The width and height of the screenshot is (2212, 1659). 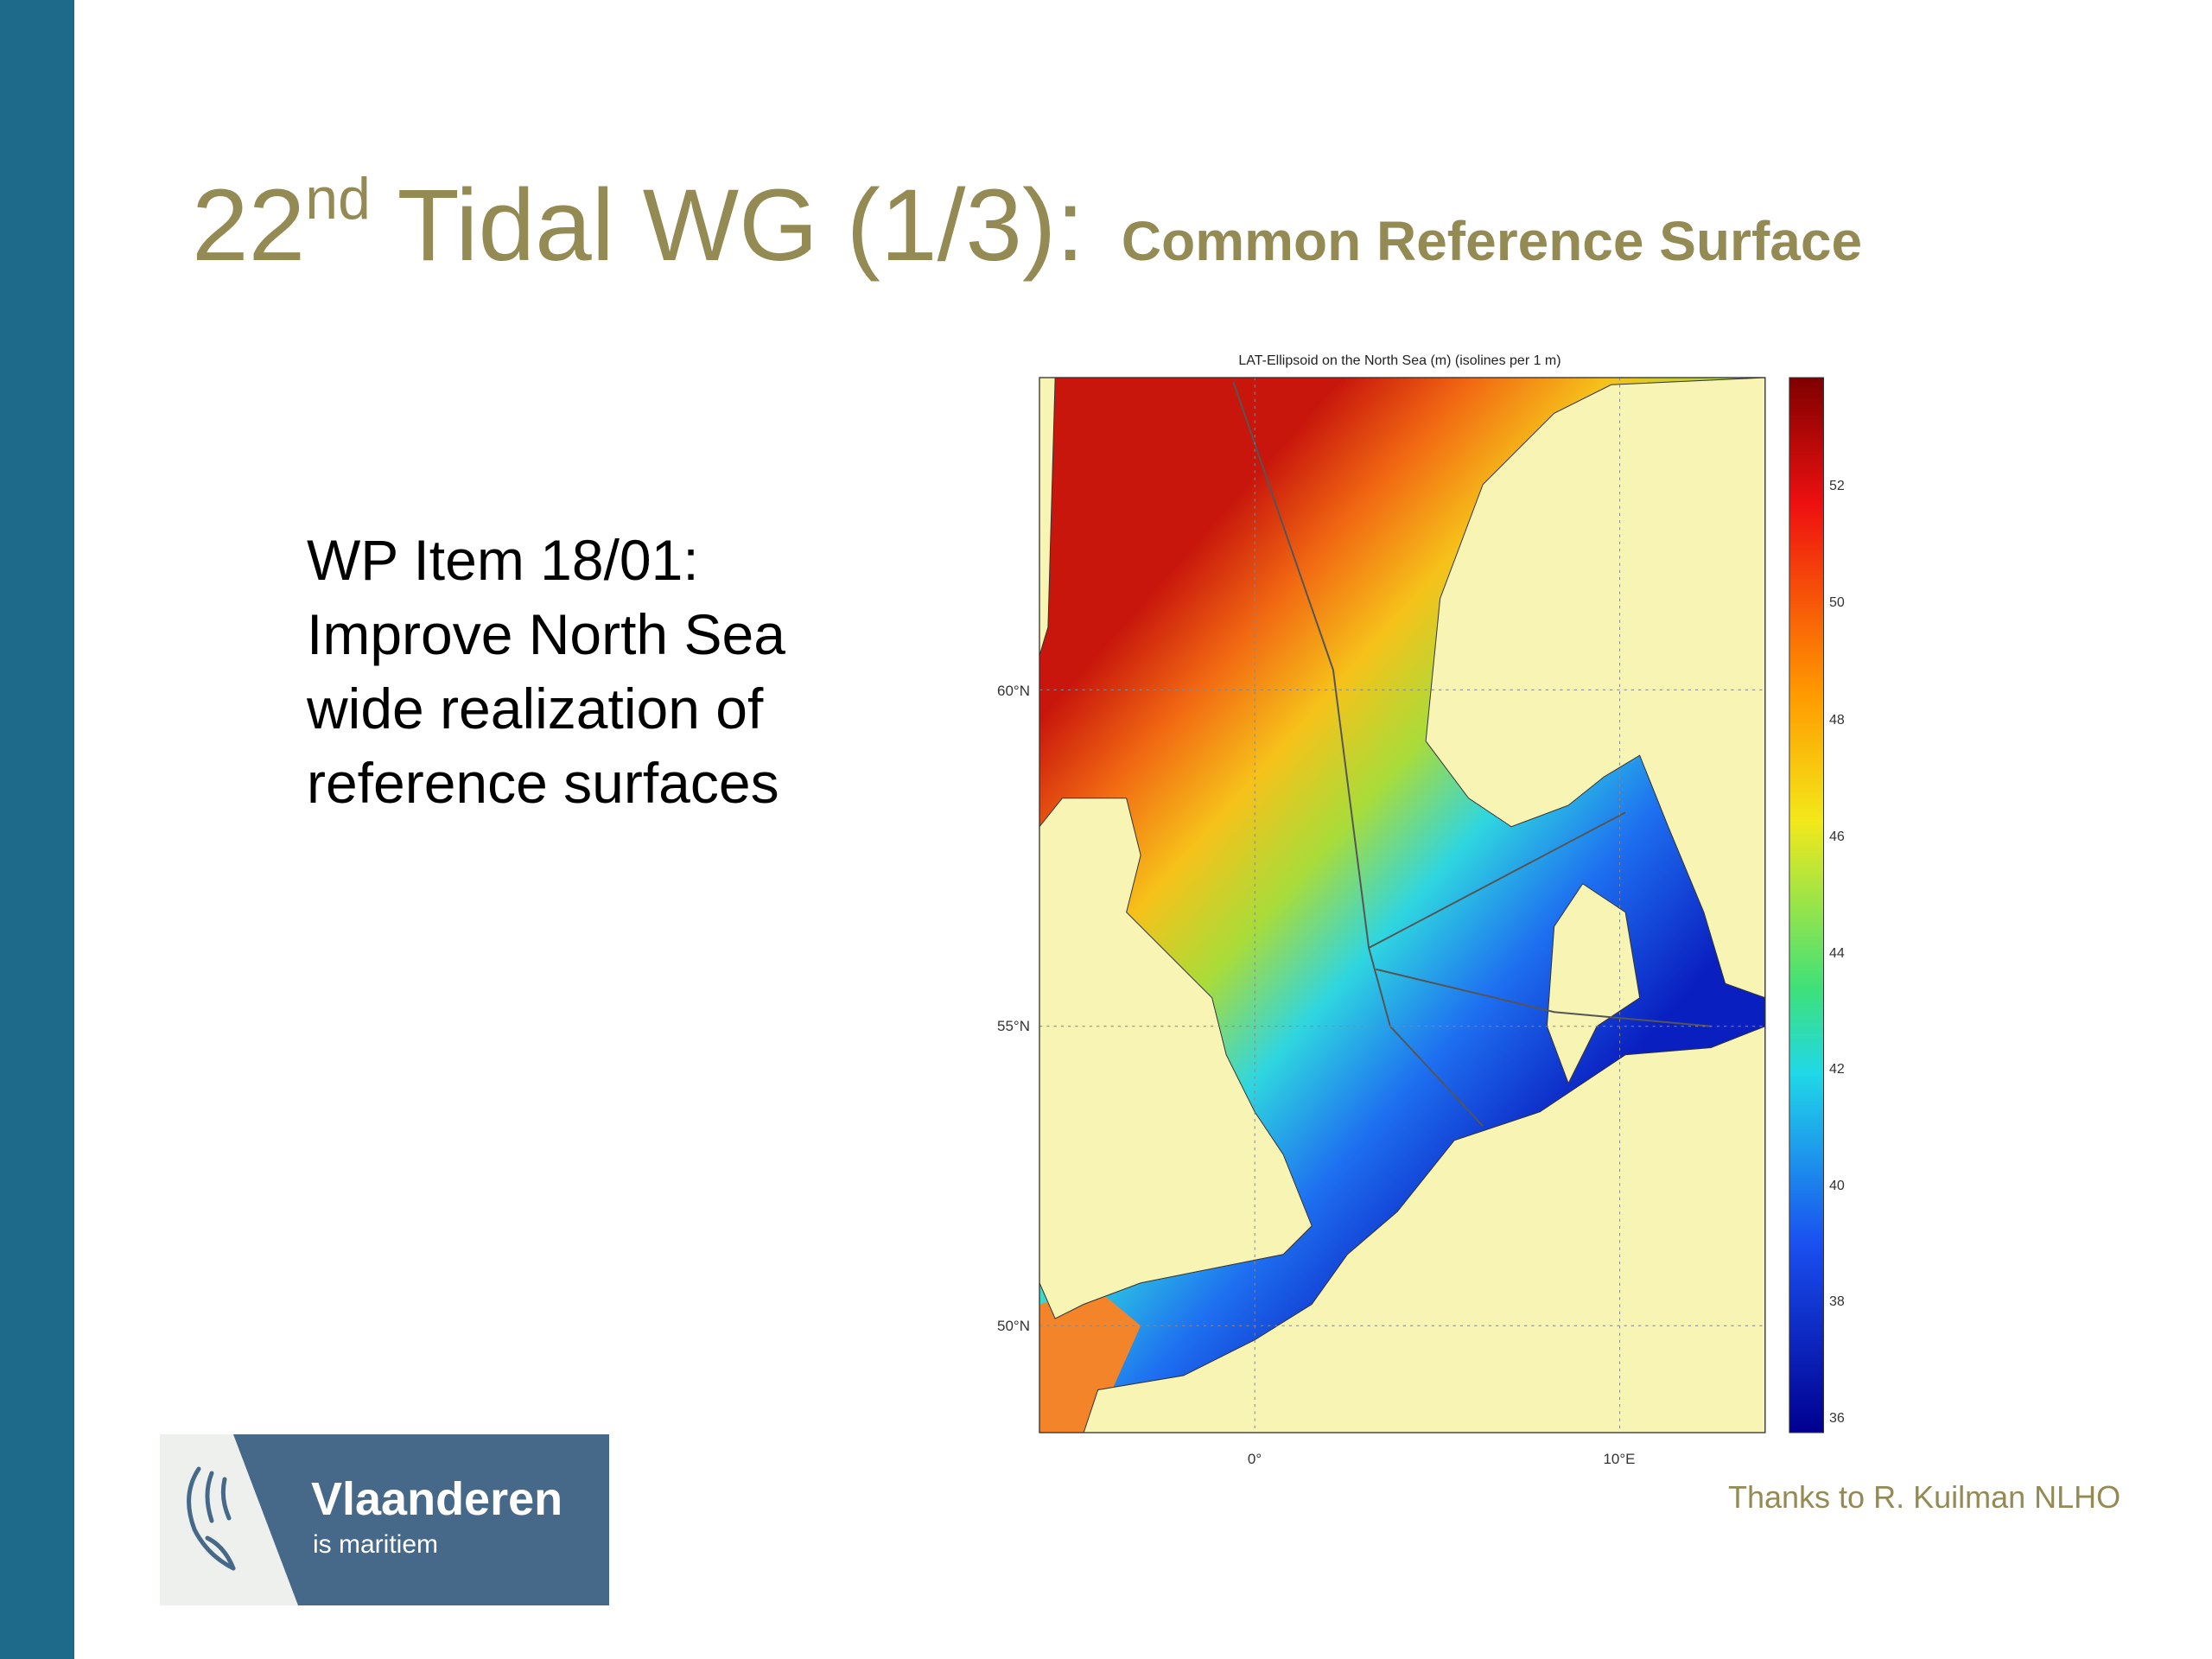 I want to click on colorbar-tick: 38, so click(x=1837, y=1301).